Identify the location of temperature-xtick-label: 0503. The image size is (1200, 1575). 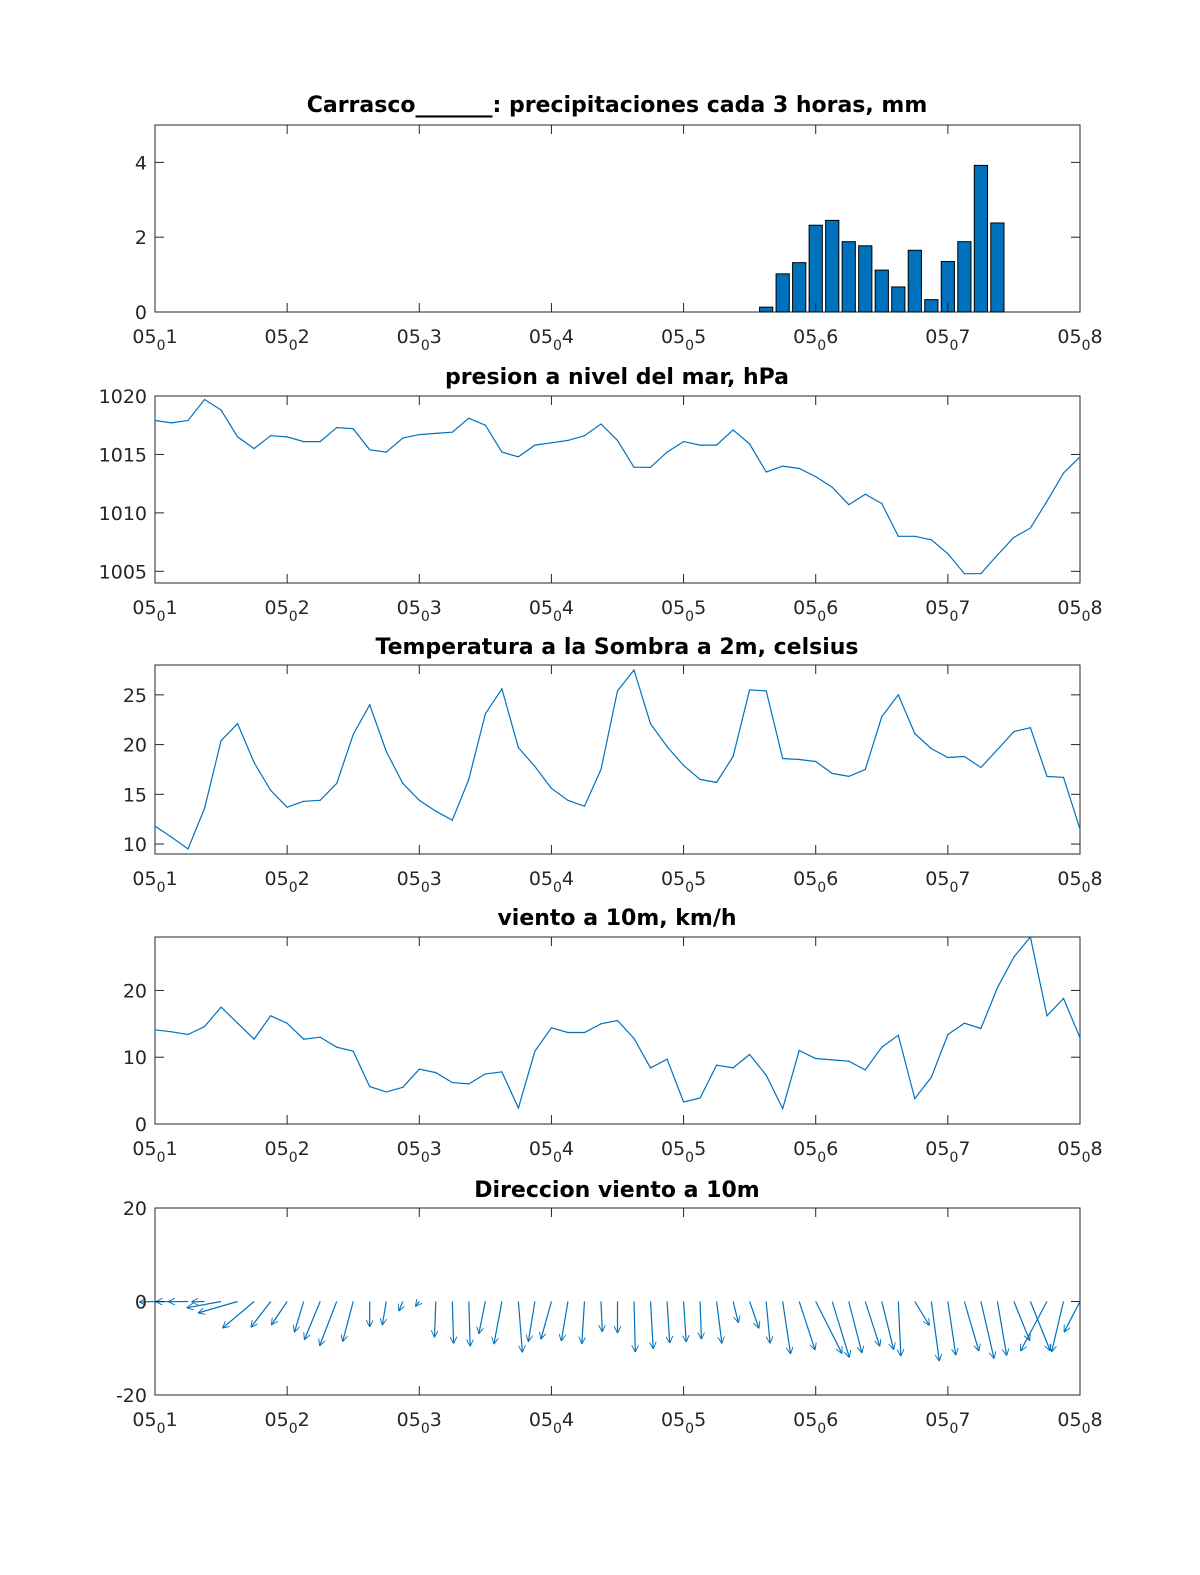
(419, 882).